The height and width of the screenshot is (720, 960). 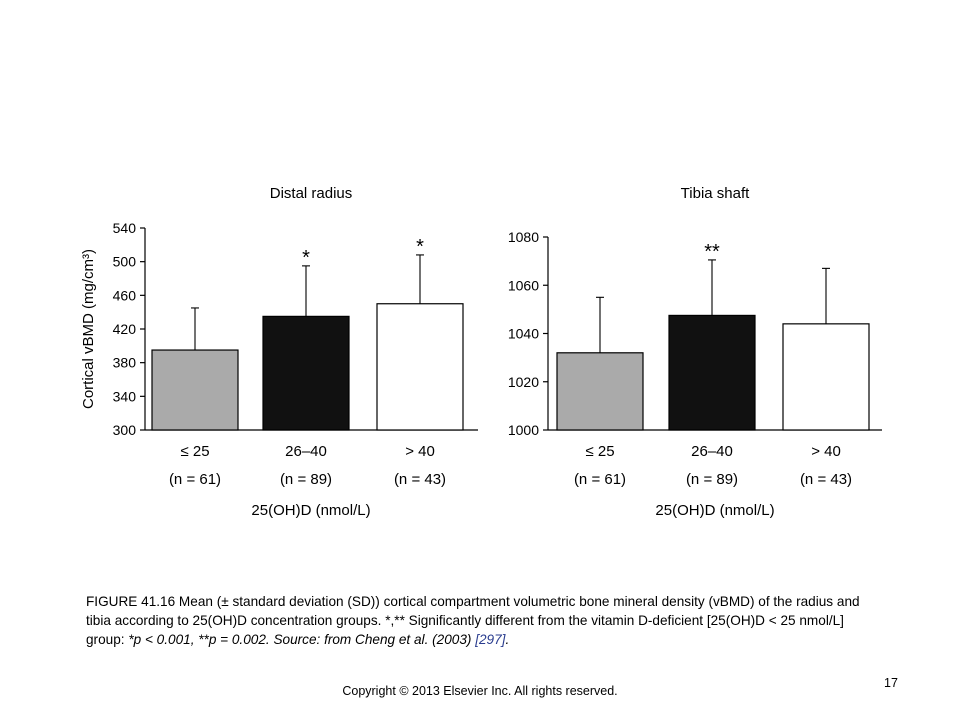 I want to click on chart-title: Tibia shaft, so click(x=715, y=193).